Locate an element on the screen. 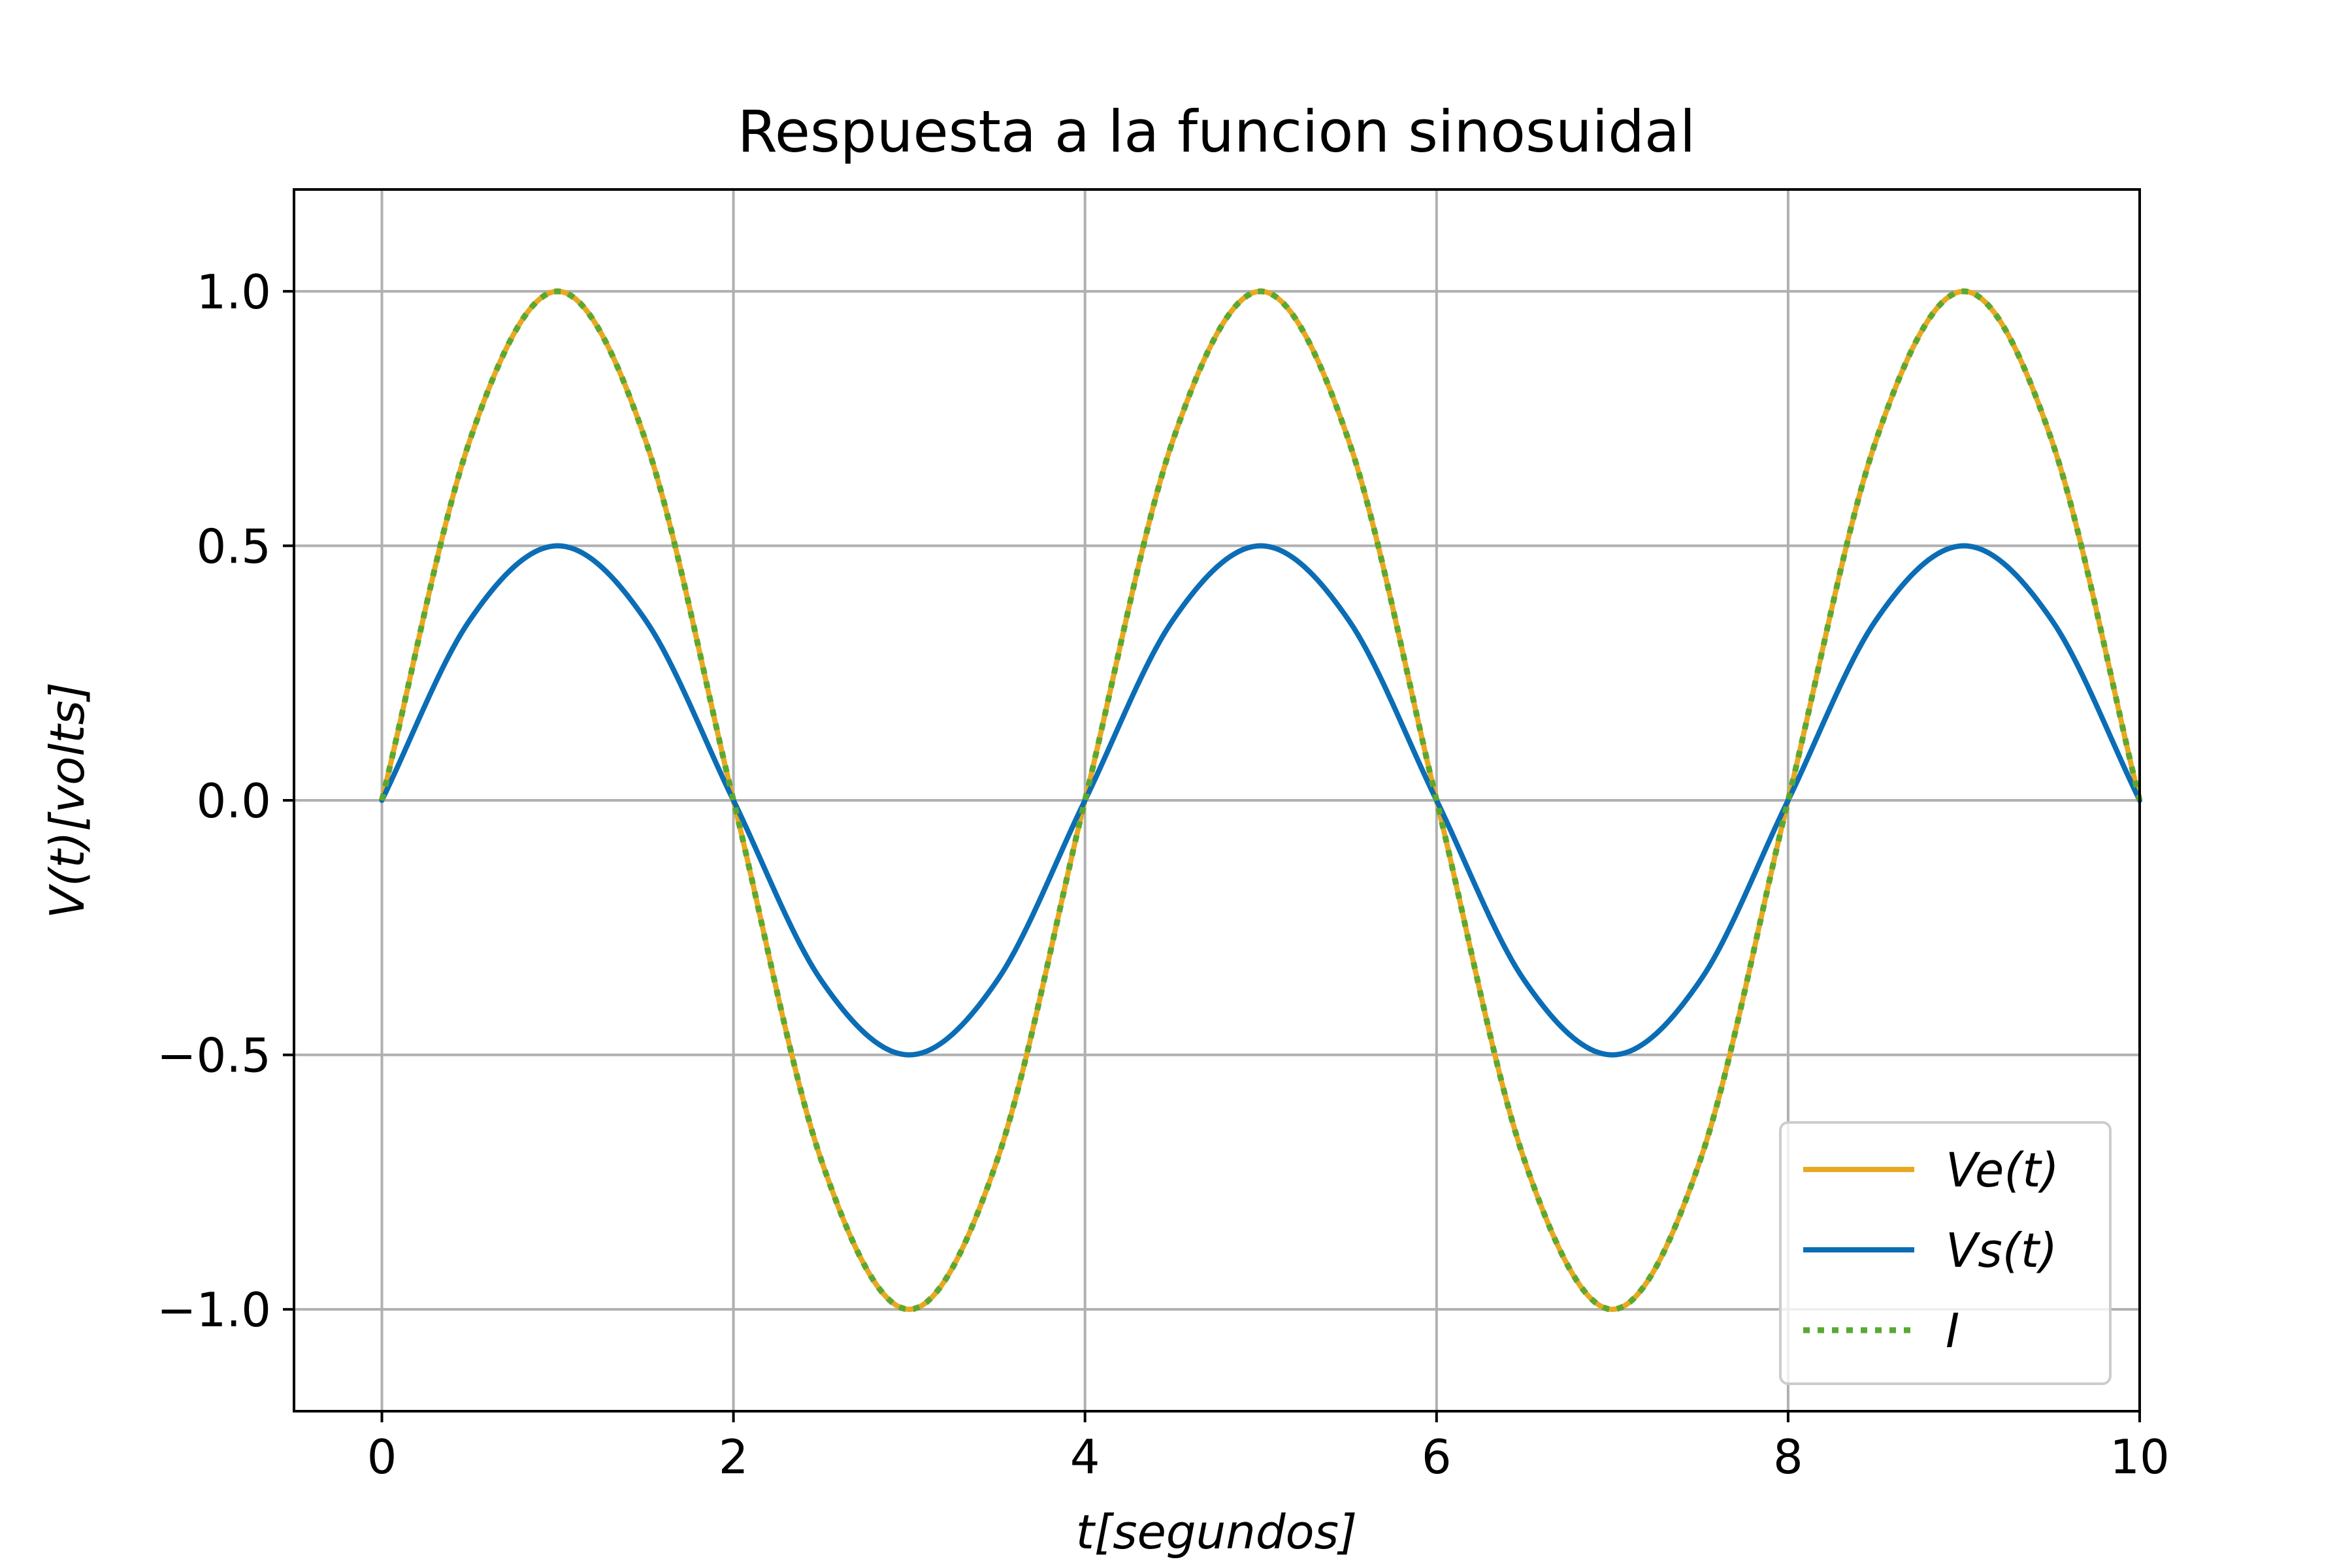  legend-label: Ve(t) is located at coordinates (2002, 1170).